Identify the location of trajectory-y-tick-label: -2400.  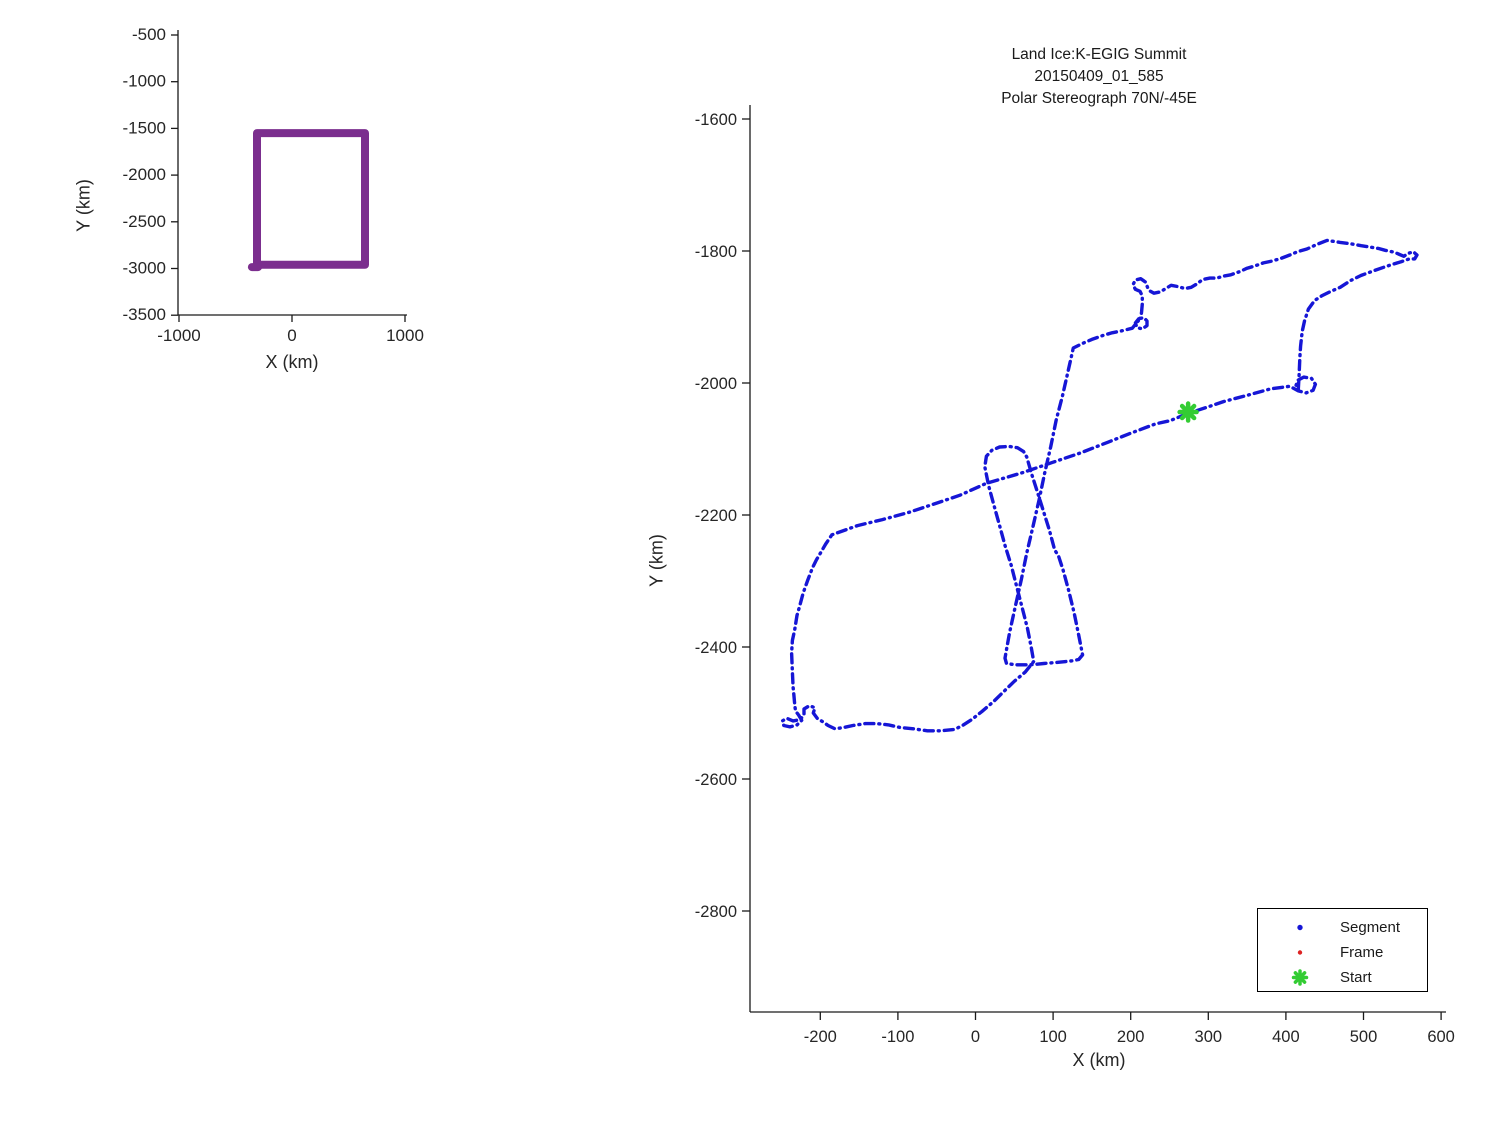
(716, 648).